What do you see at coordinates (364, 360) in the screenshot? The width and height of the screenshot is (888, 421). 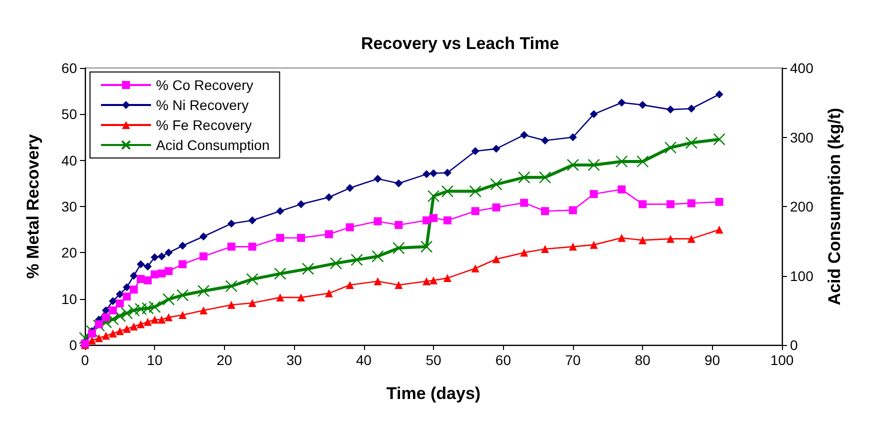 I see `x-tick-label: 40` at bounding box center [364, 360].